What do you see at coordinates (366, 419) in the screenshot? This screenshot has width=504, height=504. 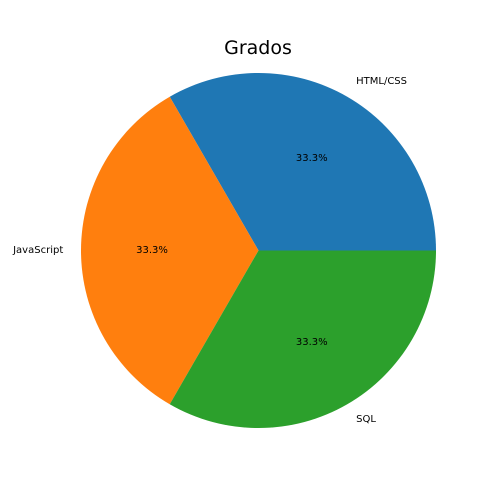 I see `slice-label-sql: SQL` at bounding box center [366, 419].